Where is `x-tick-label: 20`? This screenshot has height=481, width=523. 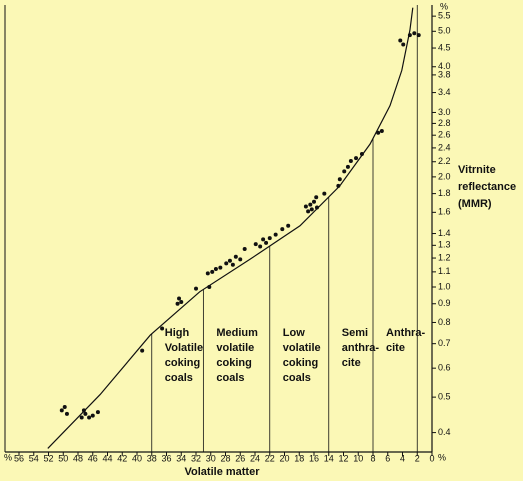 x-tick-label: 20 is located at coordinates (284, 458).